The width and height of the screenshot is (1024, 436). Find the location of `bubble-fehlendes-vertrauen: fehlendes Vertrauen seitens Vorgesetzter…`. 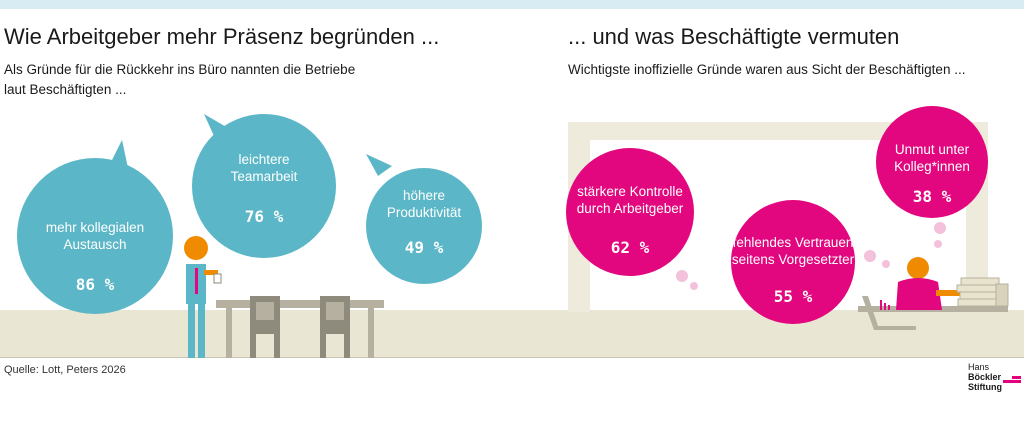

bubble-fehlendes-vertrauen: fehlendes Vertrauen seitens Vorgesetzter… is located at coordinates (793, 262).